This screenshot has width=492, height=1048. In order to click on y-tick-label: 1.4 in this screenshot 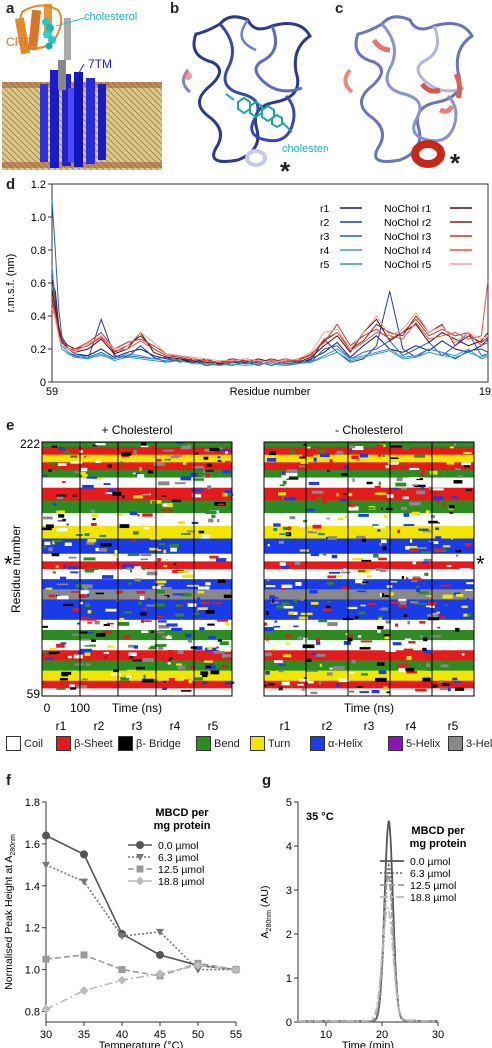, I will do `click(32, 887)`.